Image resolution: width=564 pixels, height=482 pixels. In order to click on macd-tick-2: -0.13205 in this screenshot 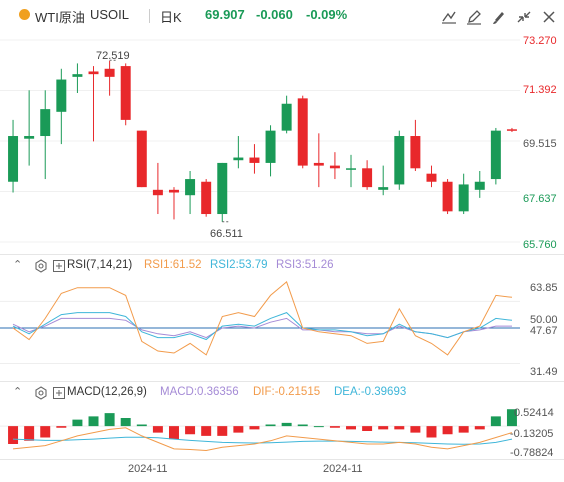, I will do `click(532, 434)`.